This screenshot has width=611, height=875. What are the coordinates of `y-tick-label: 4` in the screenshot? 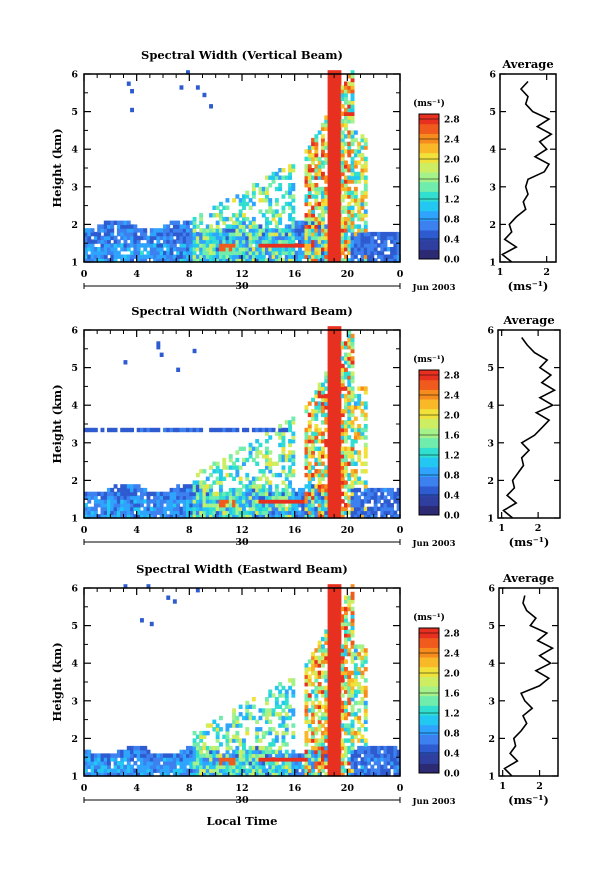 It's located at (74, 664).